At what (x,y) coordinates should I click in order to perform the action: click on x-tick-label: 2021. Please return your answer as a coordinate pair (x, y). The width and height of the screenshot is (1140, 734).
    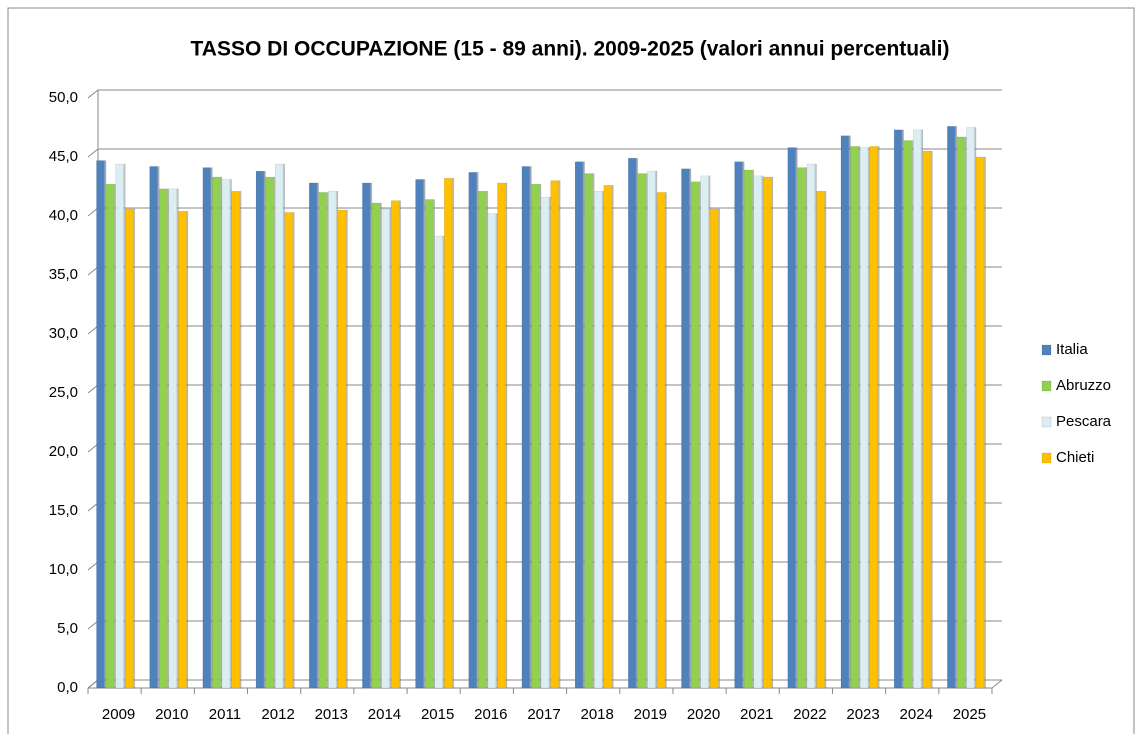
    Looking at the image, I should click on (756, 714).